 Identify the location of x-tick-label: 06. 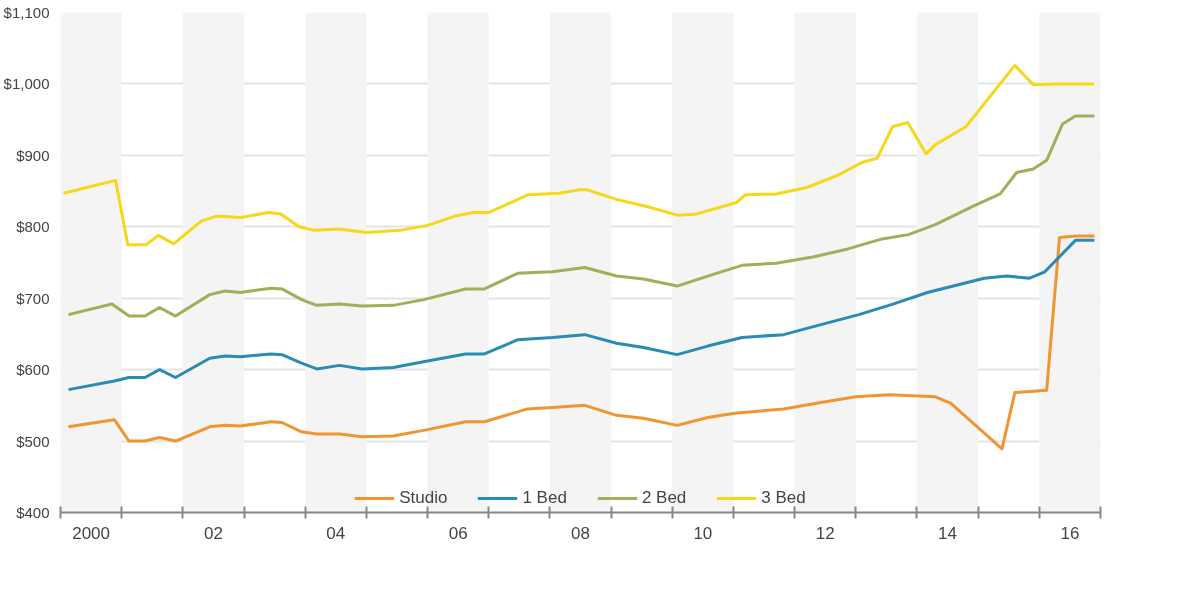
(458, 533).